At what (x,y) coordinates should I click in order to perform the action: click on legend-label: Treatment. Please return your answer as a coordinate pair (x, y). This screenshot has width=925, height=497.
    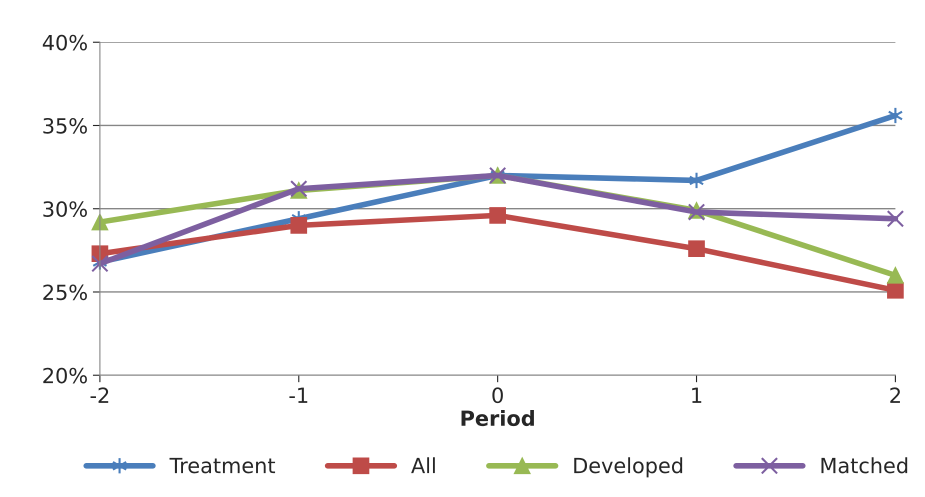
    Looking at the image, I should click on (223, 466).